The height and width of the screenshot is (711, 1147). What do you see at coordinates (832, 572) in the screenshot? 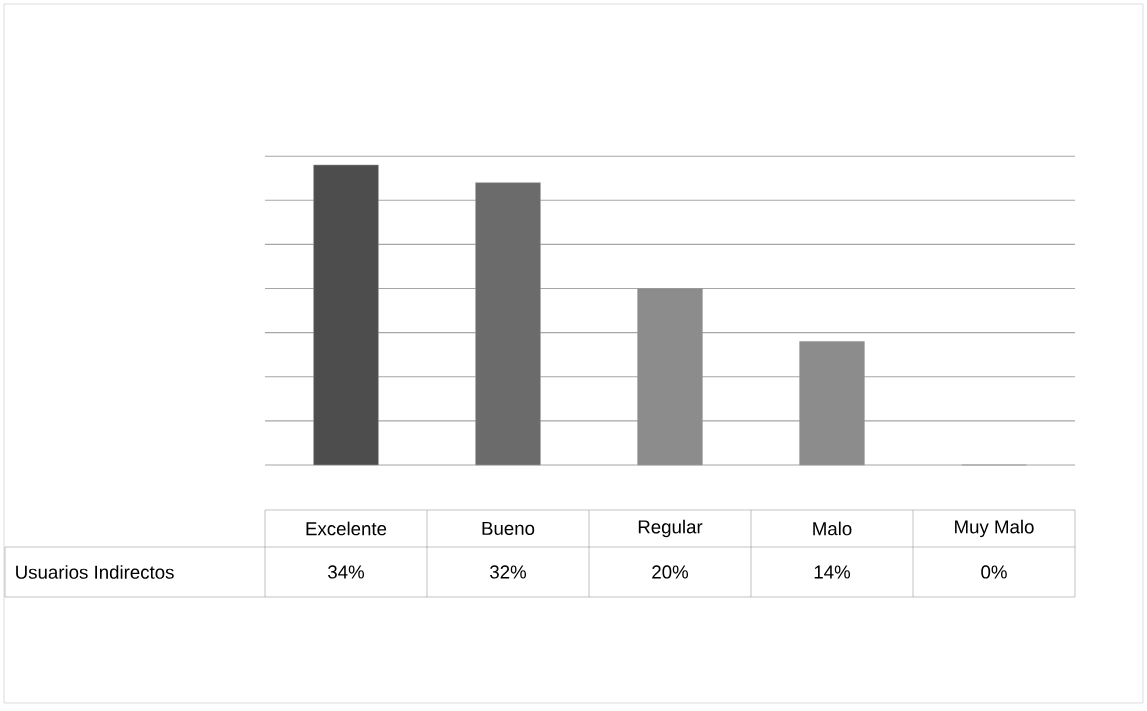
I see `data-label: 14%` at bounding box center [832, 572].